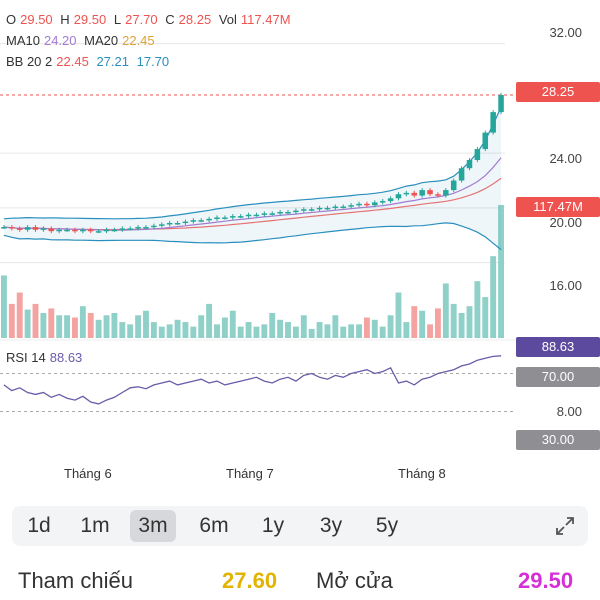 This screenshot has width=600, height=600. What do you see at coordinates (214, 525) in the screenshot?
I see `timeframe-6m: 6m` at bounding box center [214, 525].